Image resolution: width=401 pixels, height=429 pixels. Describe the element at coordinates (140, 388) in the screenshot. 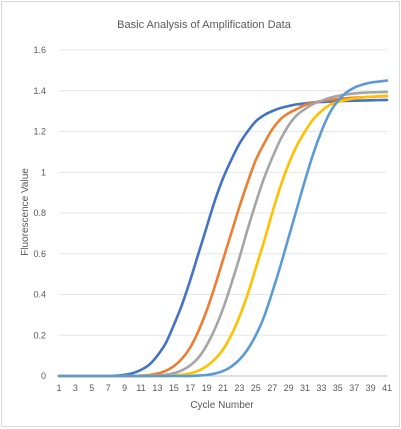

I see `x-tick-label: 11` at that location.